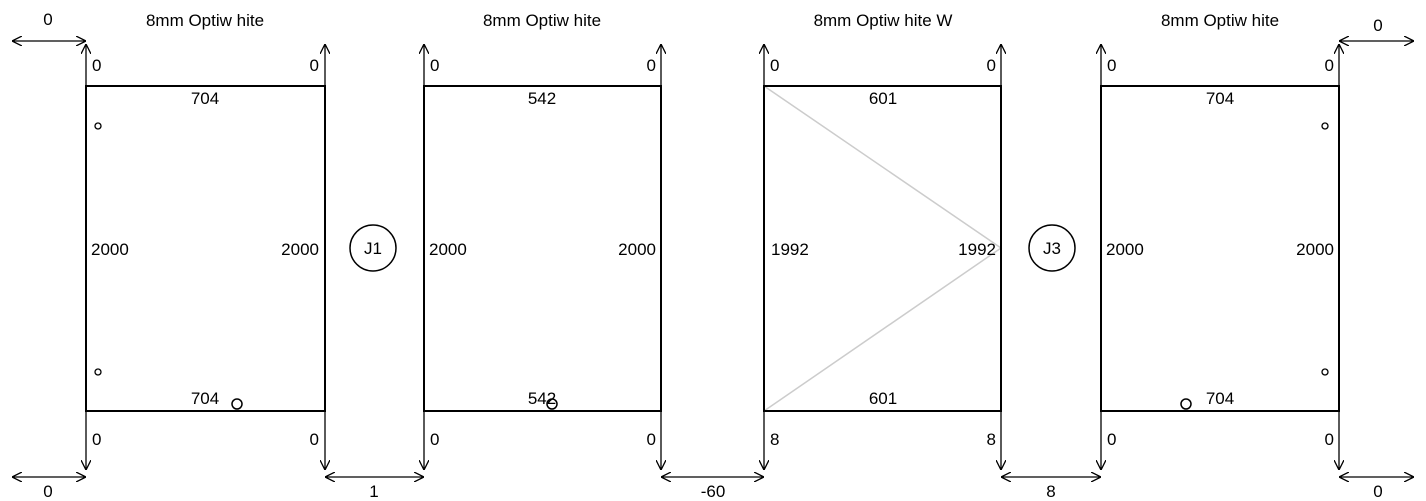 The width and height of the screenshot is (1426, 501). I want to click on panel-1-hole-bottom, so click(98, 372).